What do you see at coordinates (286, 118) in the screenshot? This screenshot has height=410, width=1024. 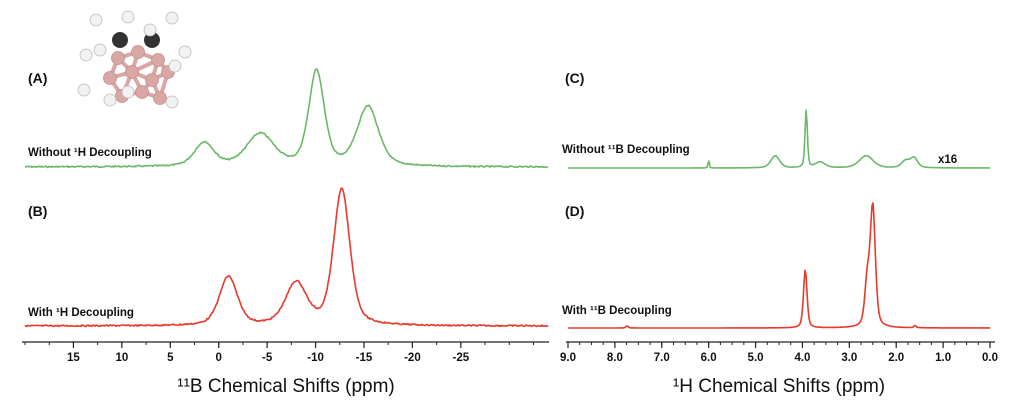 I see `spectrum-line-a` at bounding box center [286, 118].